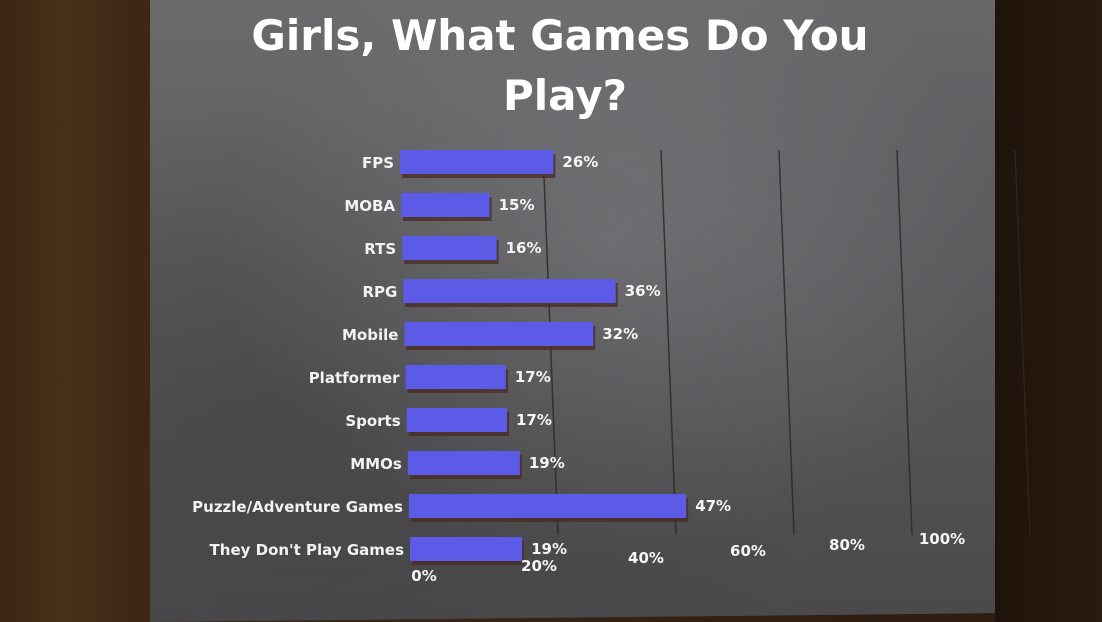 The width and height of the screenshot is (1102, 622). Describe the element at coordinates (307, 550) in the screenshot. I see `category-label-9: They Don't Play Games` at that location.